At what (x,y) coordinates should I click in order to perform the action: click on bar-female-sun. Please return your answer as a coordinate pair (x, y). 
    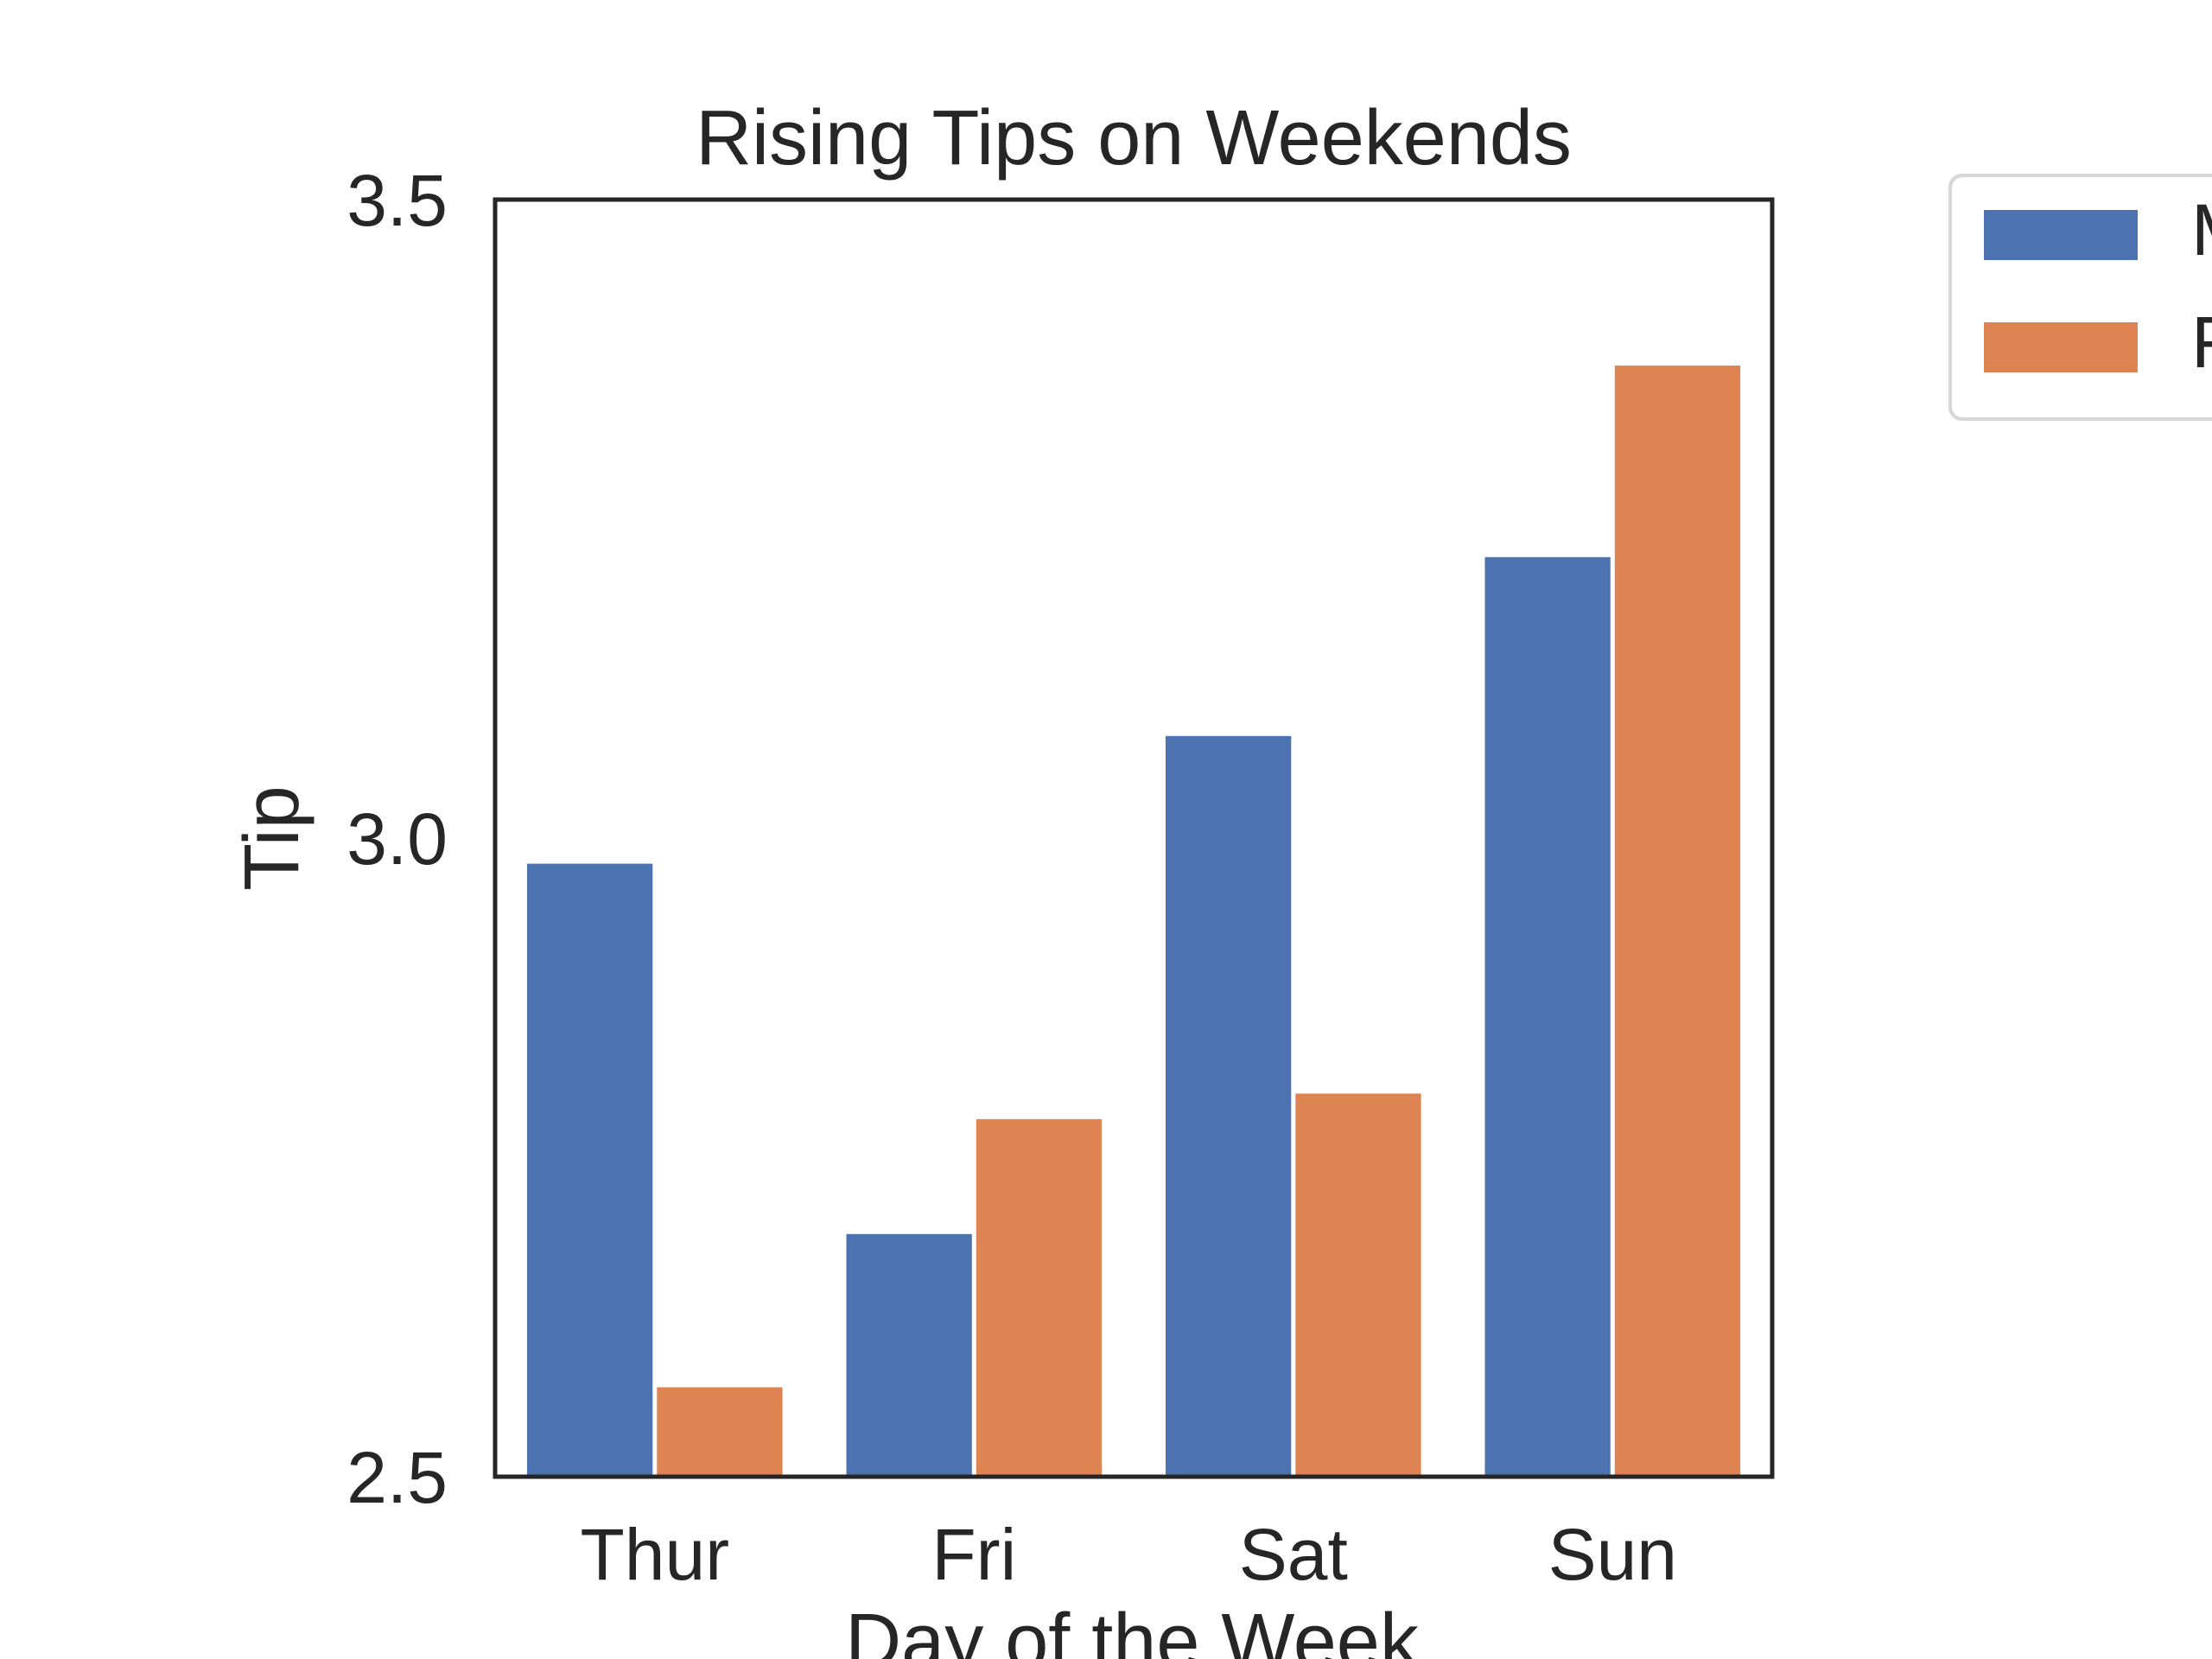
    Looking at the image, I should click on (1677, 921).